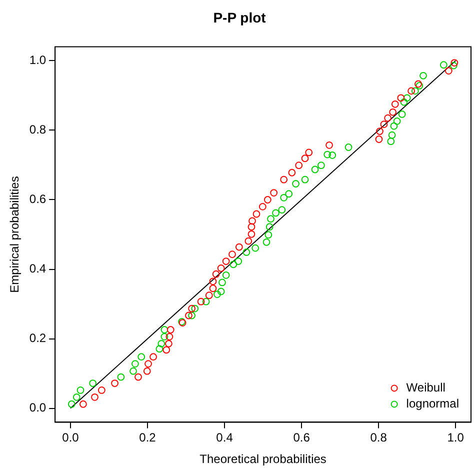  I want to click on x-axis-title: Theoretical probabilities, so click(263, 459).